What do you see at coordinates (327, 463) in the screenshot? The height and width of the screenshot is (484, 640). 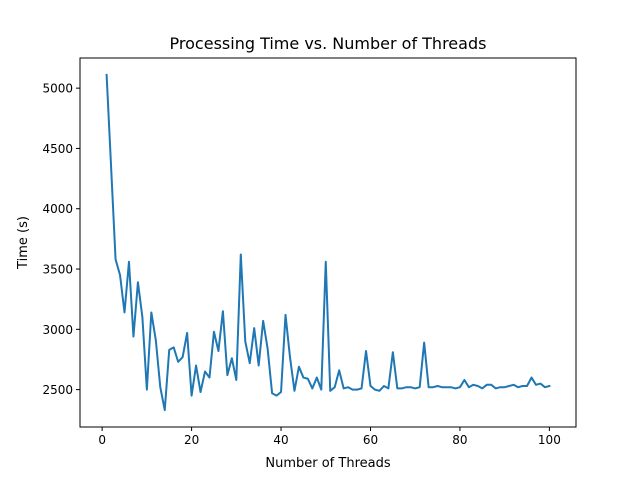 I see `x-axis-label: Number of Threads` at bounding box center [327, 463].